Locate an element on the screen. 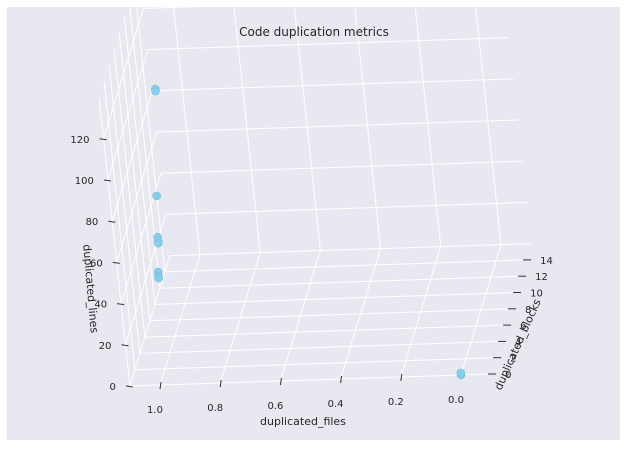 This screenshot has height=453, width=628. z-axis-ticks: 0 20 40 60 80 100 120 is located at coordinates (101, 264).